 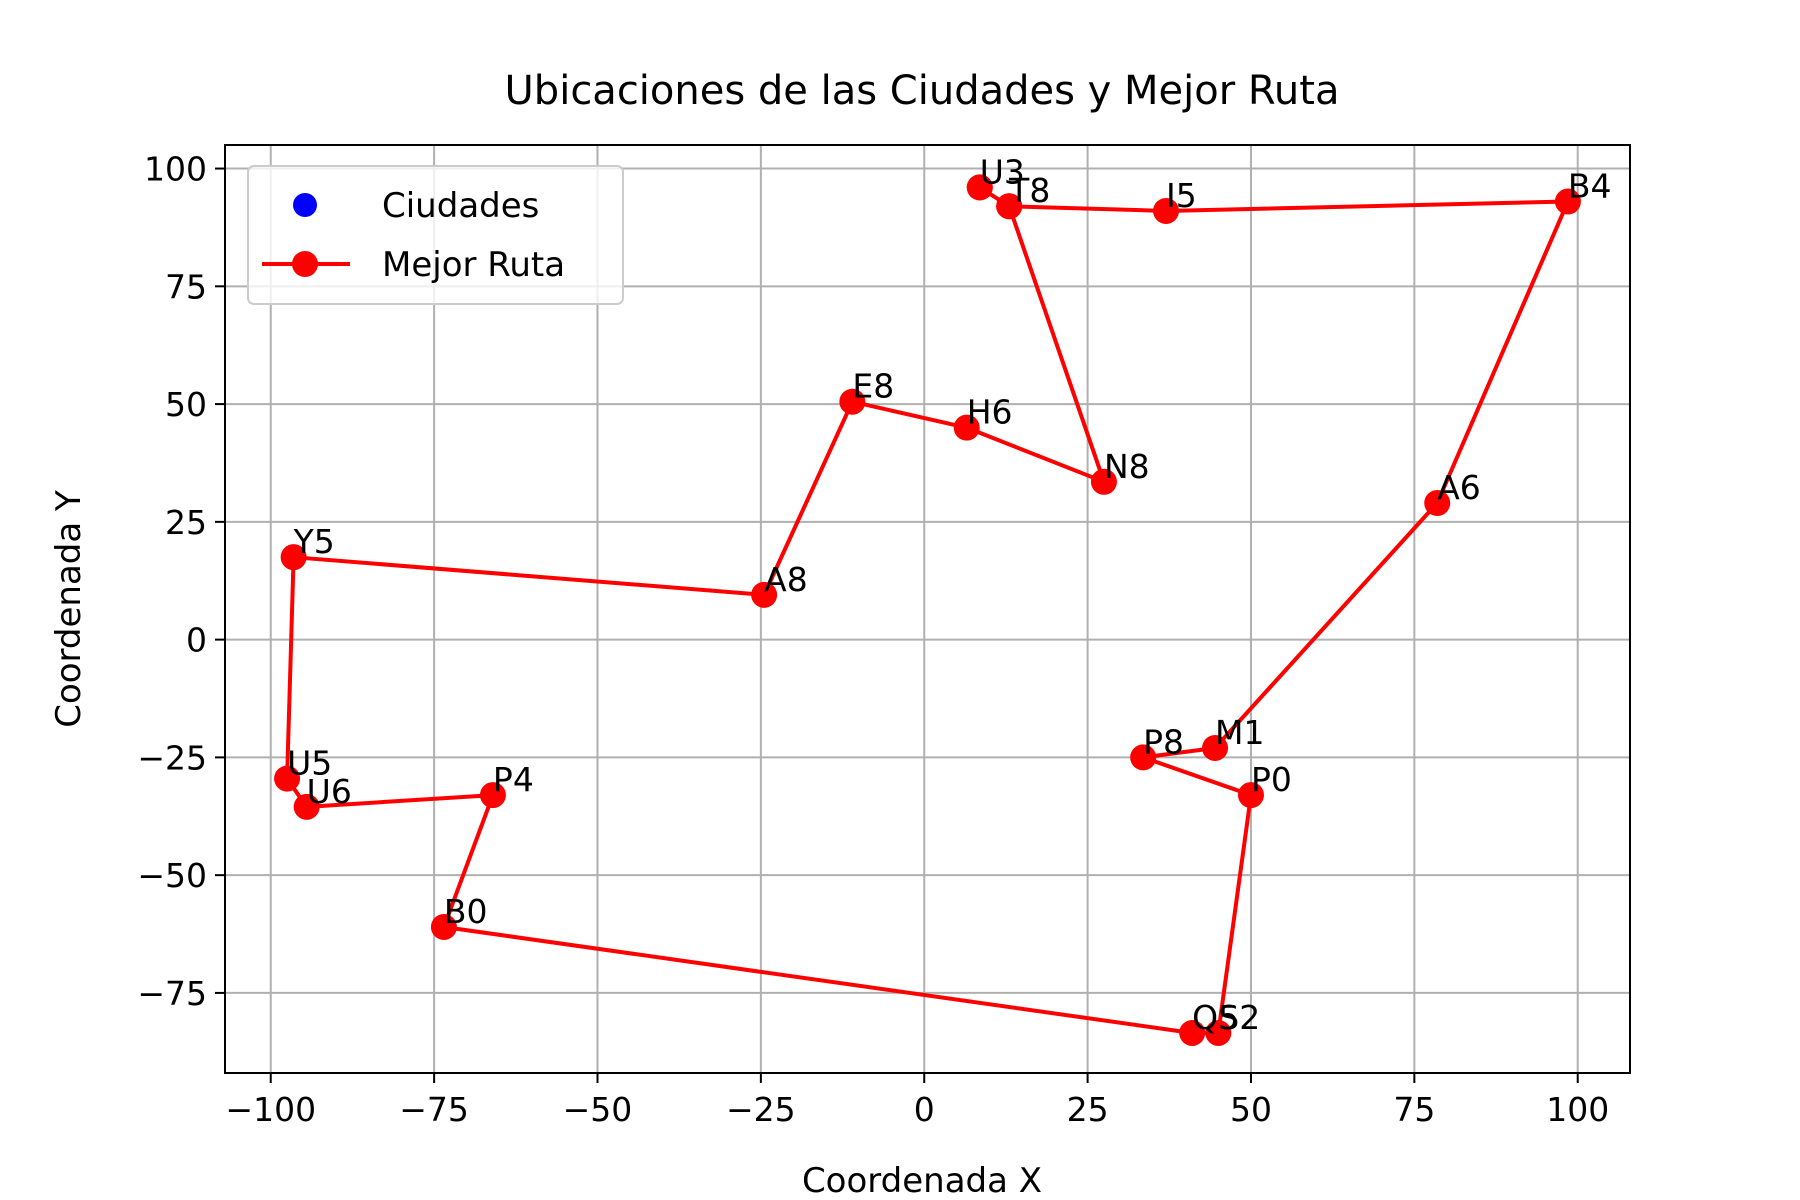 I want to click on x-tick-label: 100, so click(x=1577, y=1109).